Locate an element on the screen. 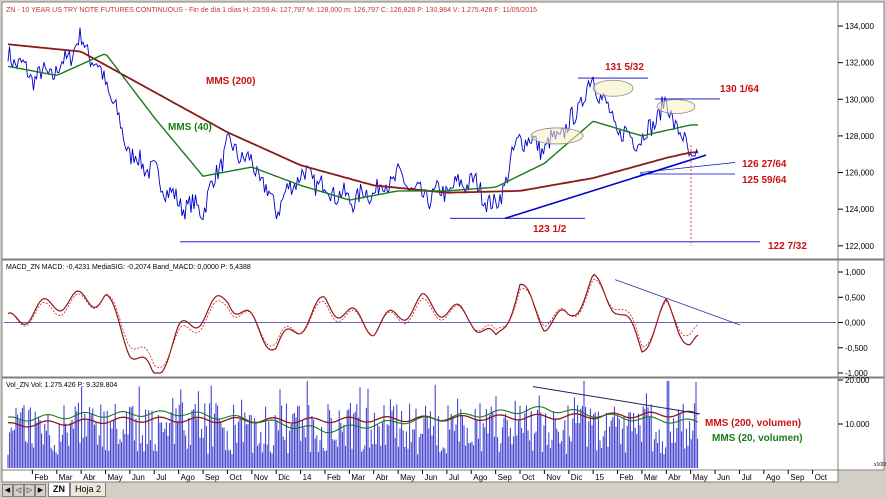  vol-tick-label: 20.000 is located at coordinates (857, 380).